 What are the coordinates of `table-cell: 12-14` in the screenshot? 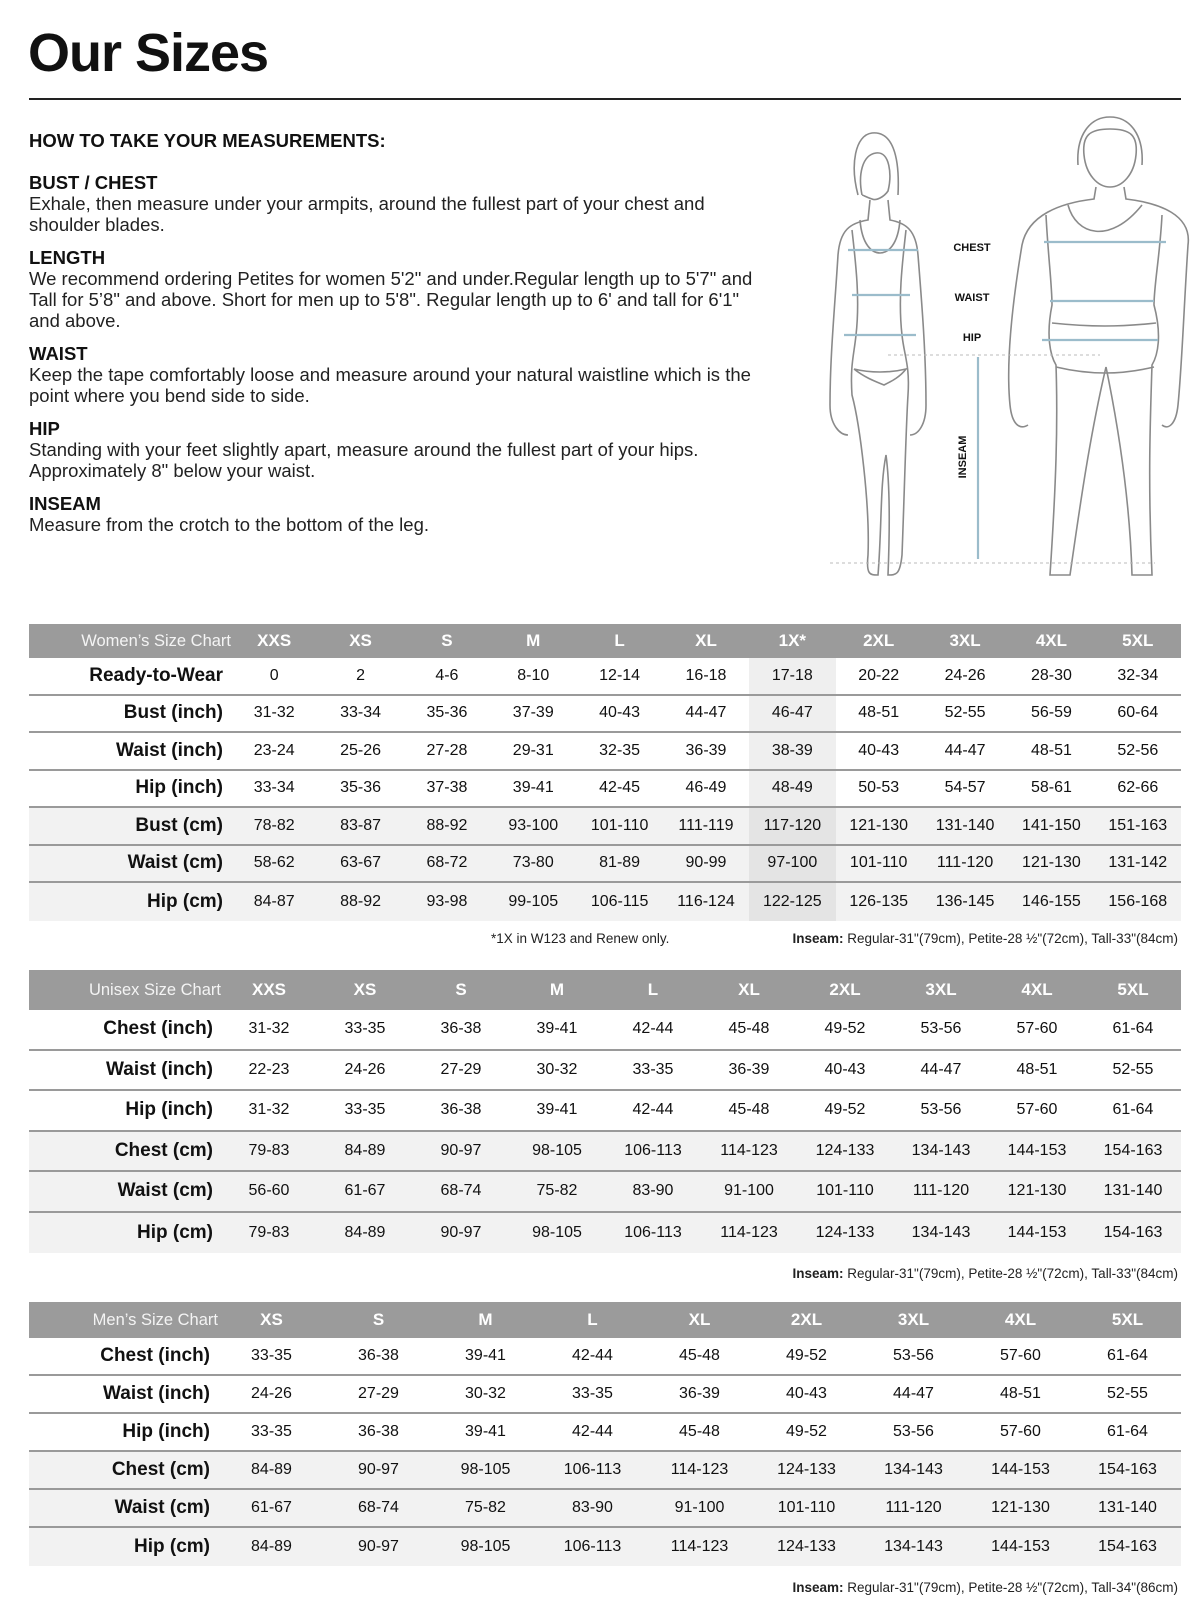 It's located at (620, 675).